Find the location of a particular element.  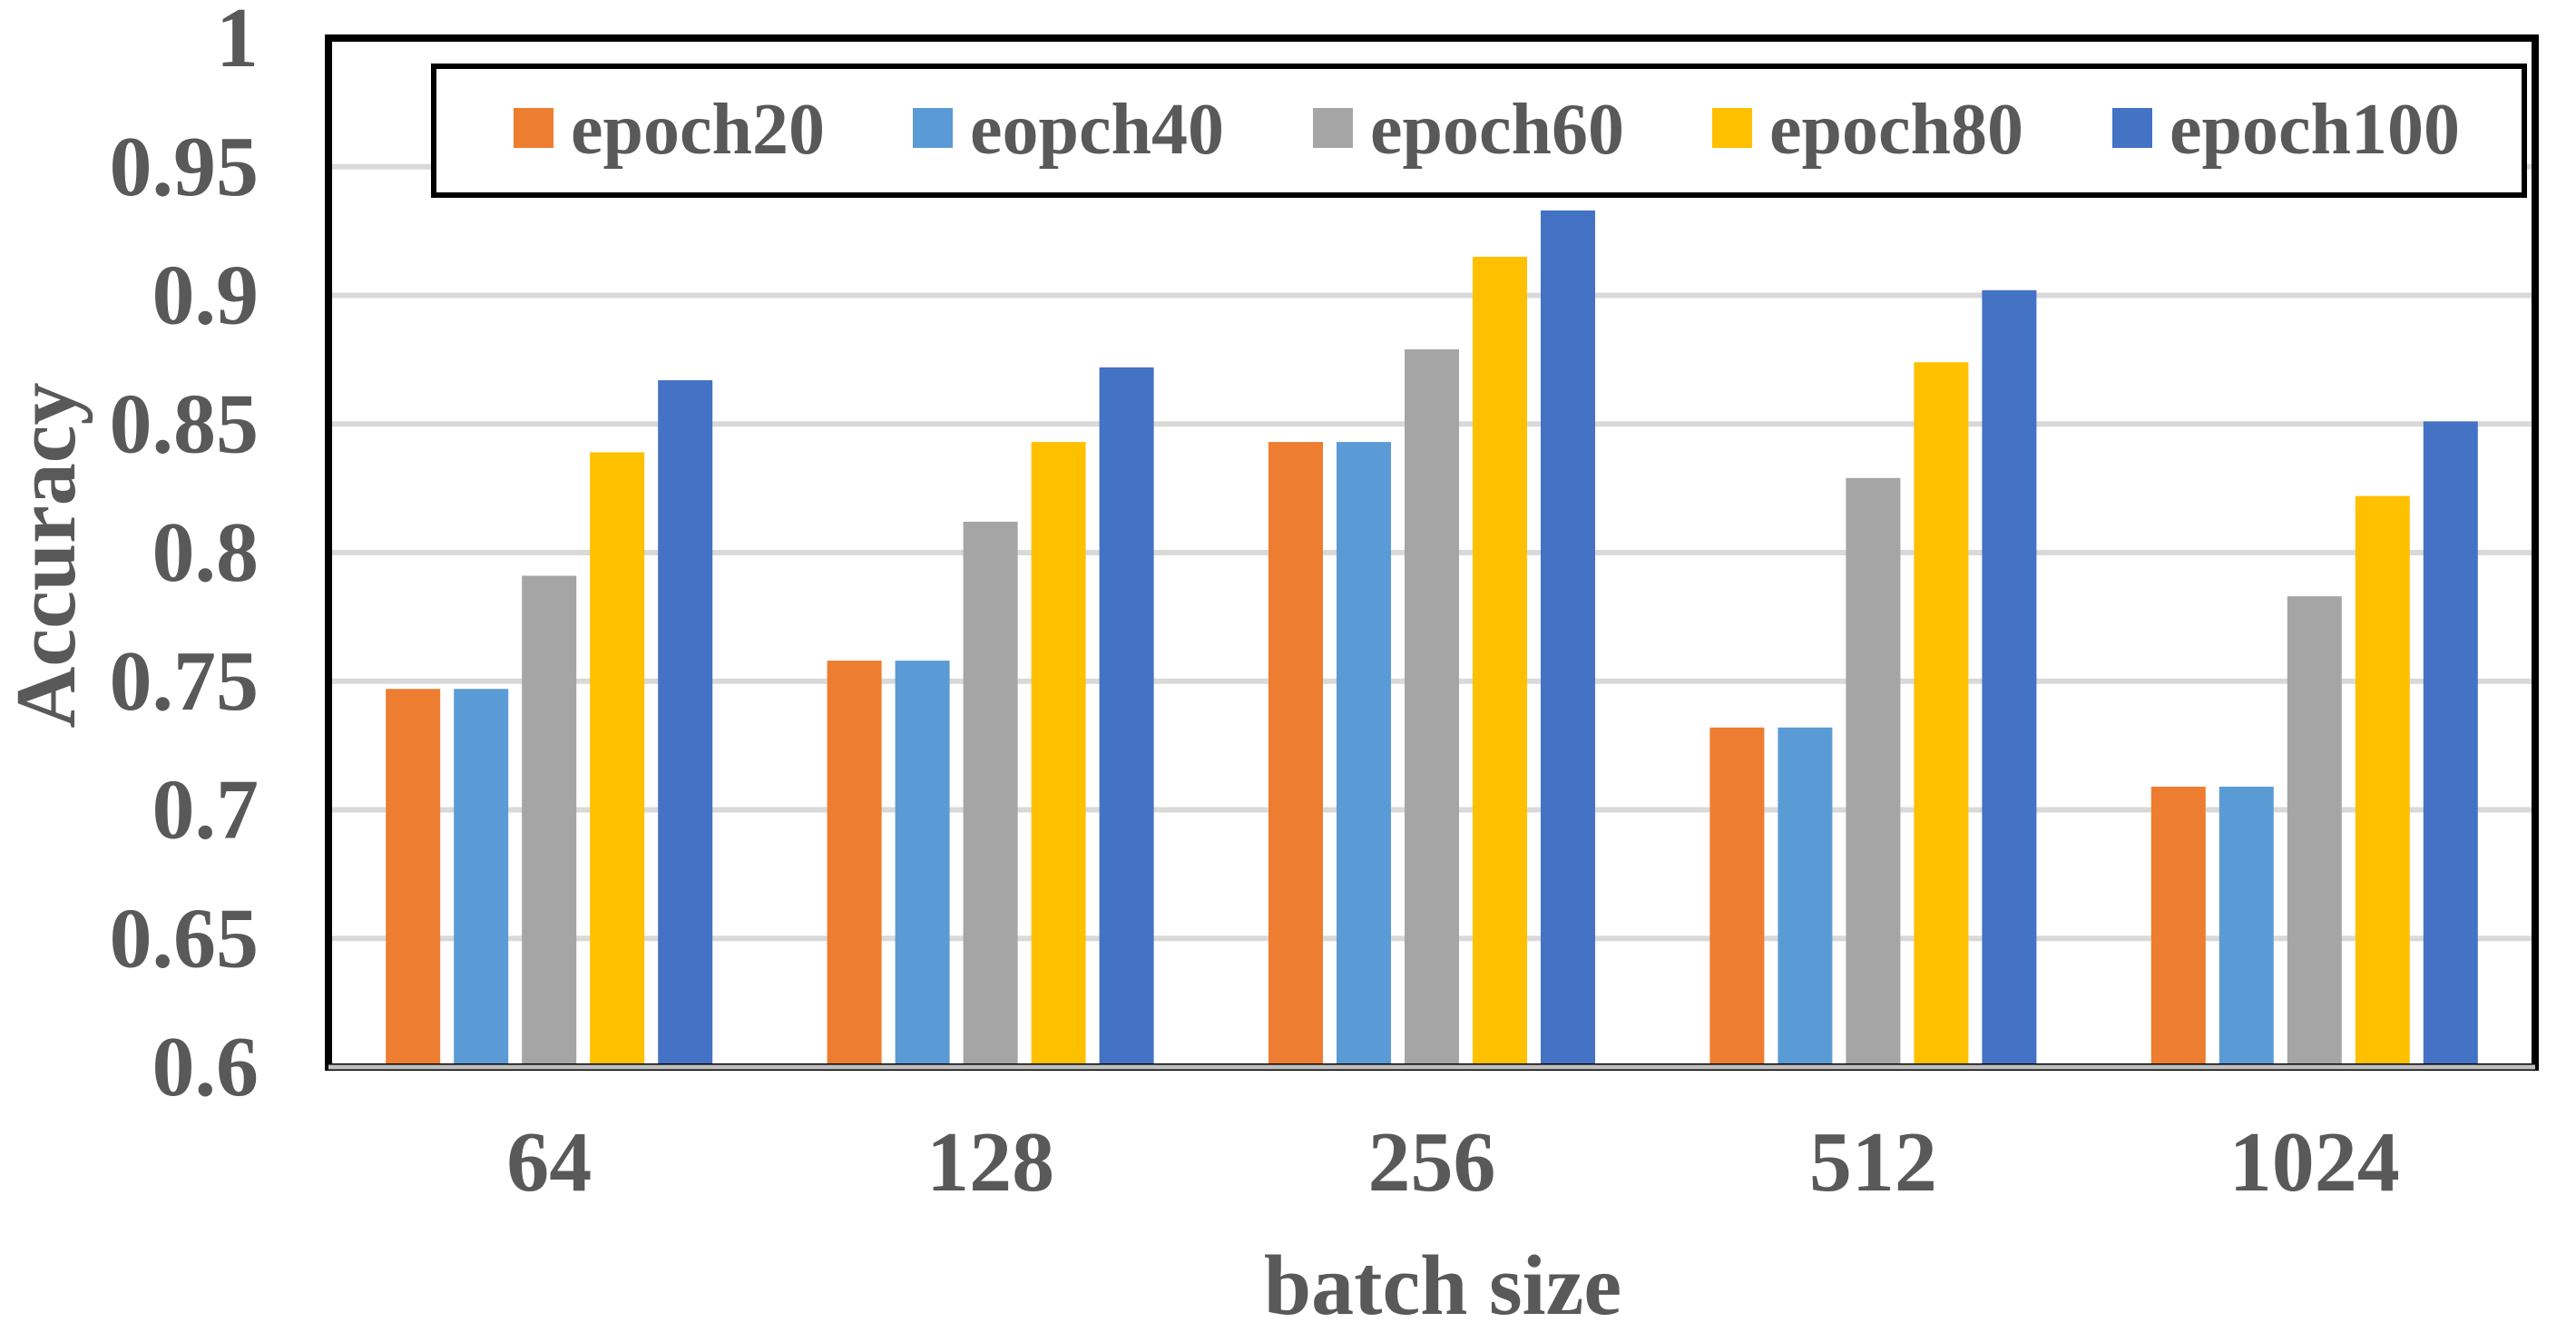

y-axis-title: Accuracy is located at coordinates (46, 555).